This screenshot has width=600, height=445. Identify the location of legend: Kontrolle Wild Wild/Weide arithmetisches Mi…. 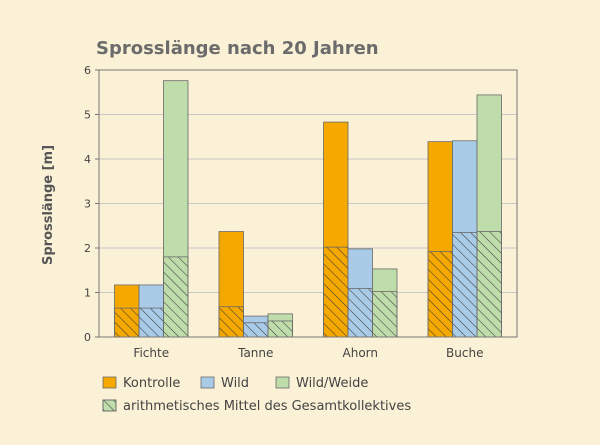
(256, 395).